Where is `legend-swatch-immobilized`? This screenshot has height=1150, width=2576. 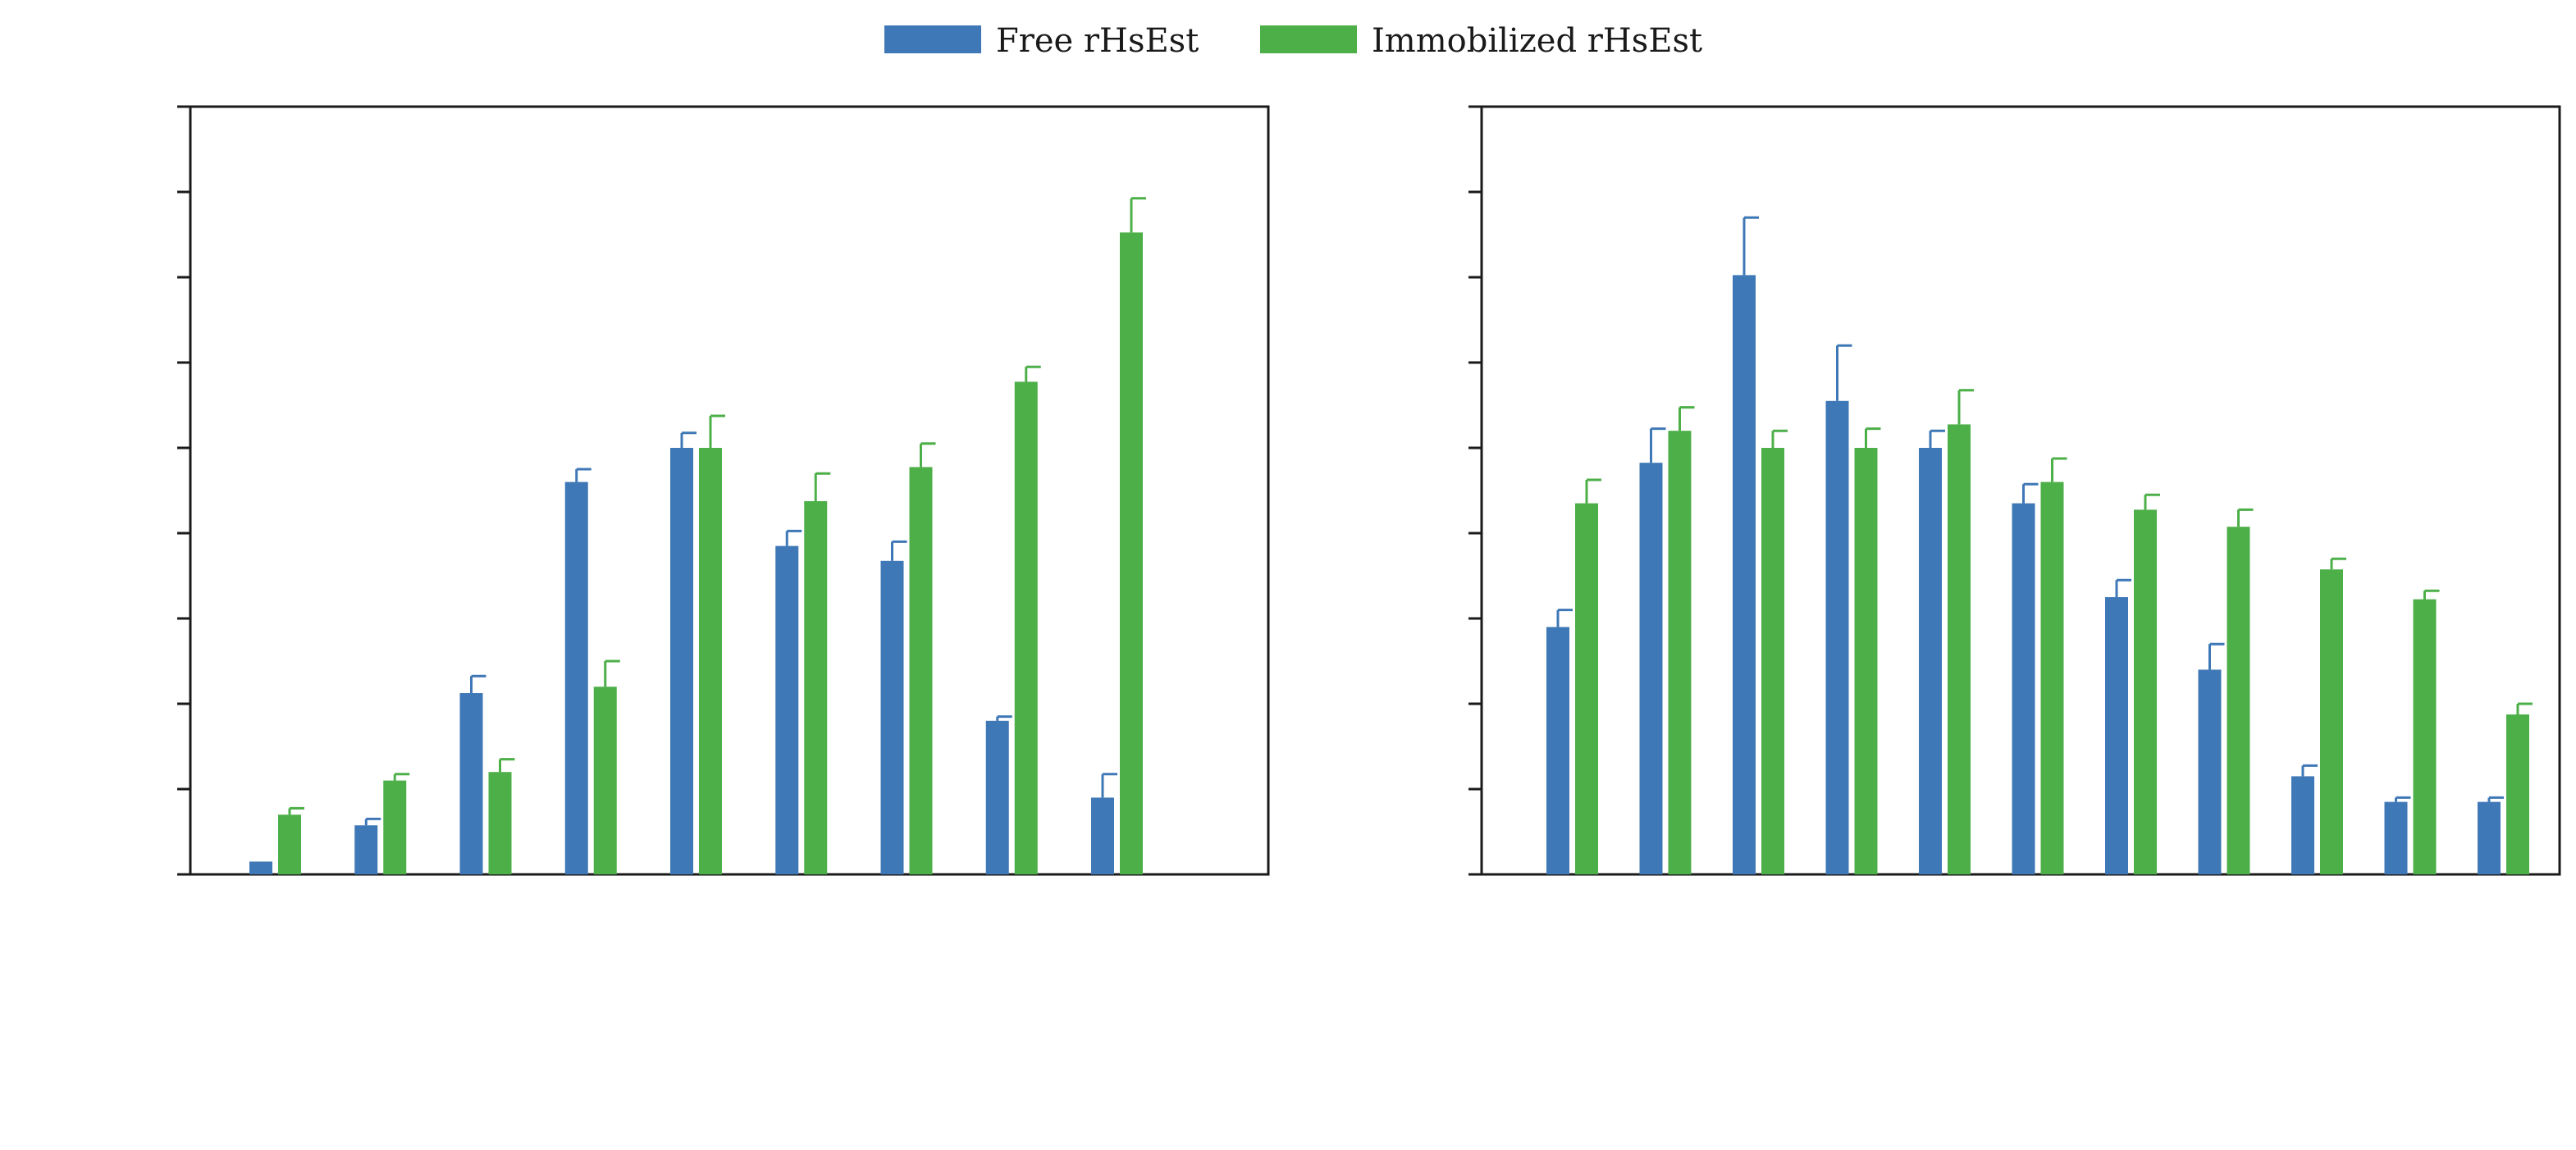
legend-swatch-immobilized is located at coordinates (1308, 39).